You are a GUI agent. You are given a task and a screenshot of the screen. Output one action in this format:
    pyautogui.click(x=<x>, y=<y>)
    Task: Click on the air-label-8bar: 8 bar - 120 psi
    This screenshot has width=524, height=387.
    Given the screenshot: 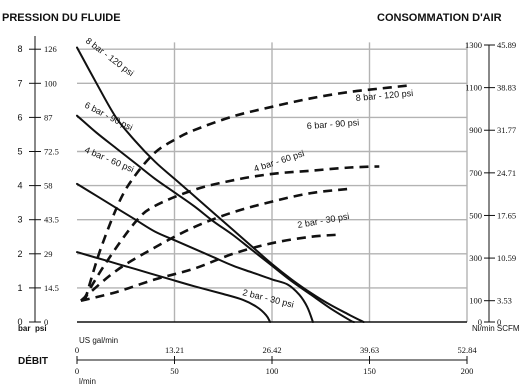 What is the action you would take?
    pyautogui.click(x=384, y=95)
    